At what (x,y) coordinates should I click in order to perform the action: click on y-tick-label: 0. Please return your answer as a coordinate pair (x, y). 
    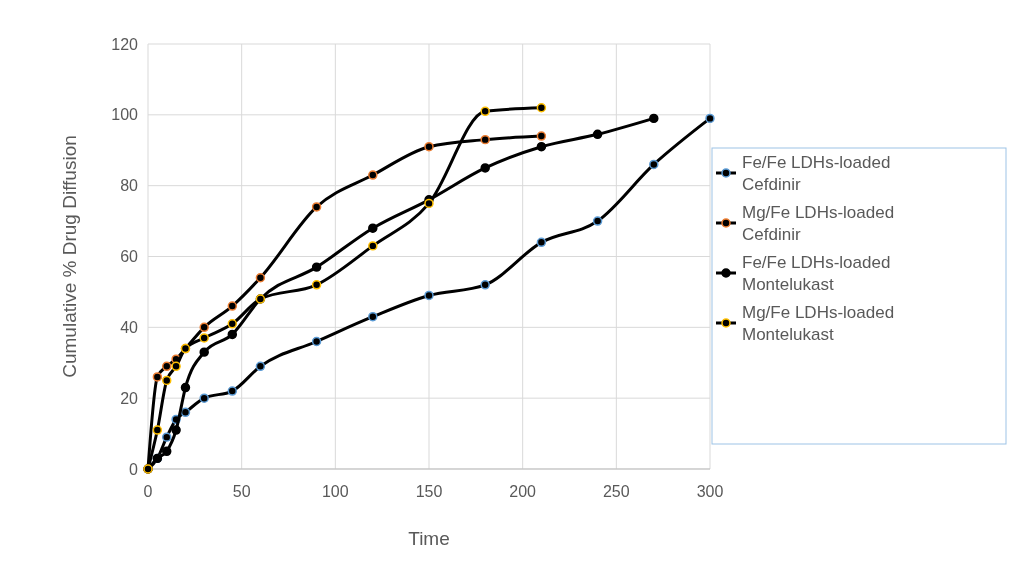
    Looking at the image, I should click on (134, 469).